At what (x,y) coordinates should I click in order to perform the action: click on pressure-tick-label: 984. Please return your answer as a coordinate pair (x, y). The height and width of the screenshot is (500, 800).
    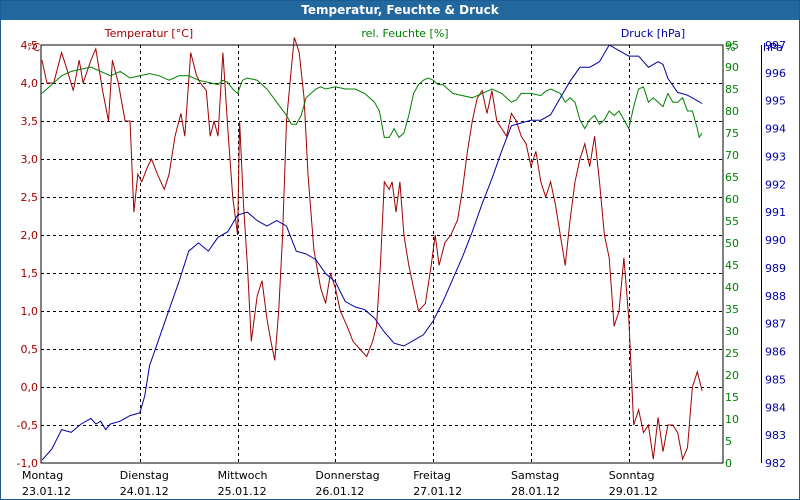
    Looking at the image, I should click on (775, 407).